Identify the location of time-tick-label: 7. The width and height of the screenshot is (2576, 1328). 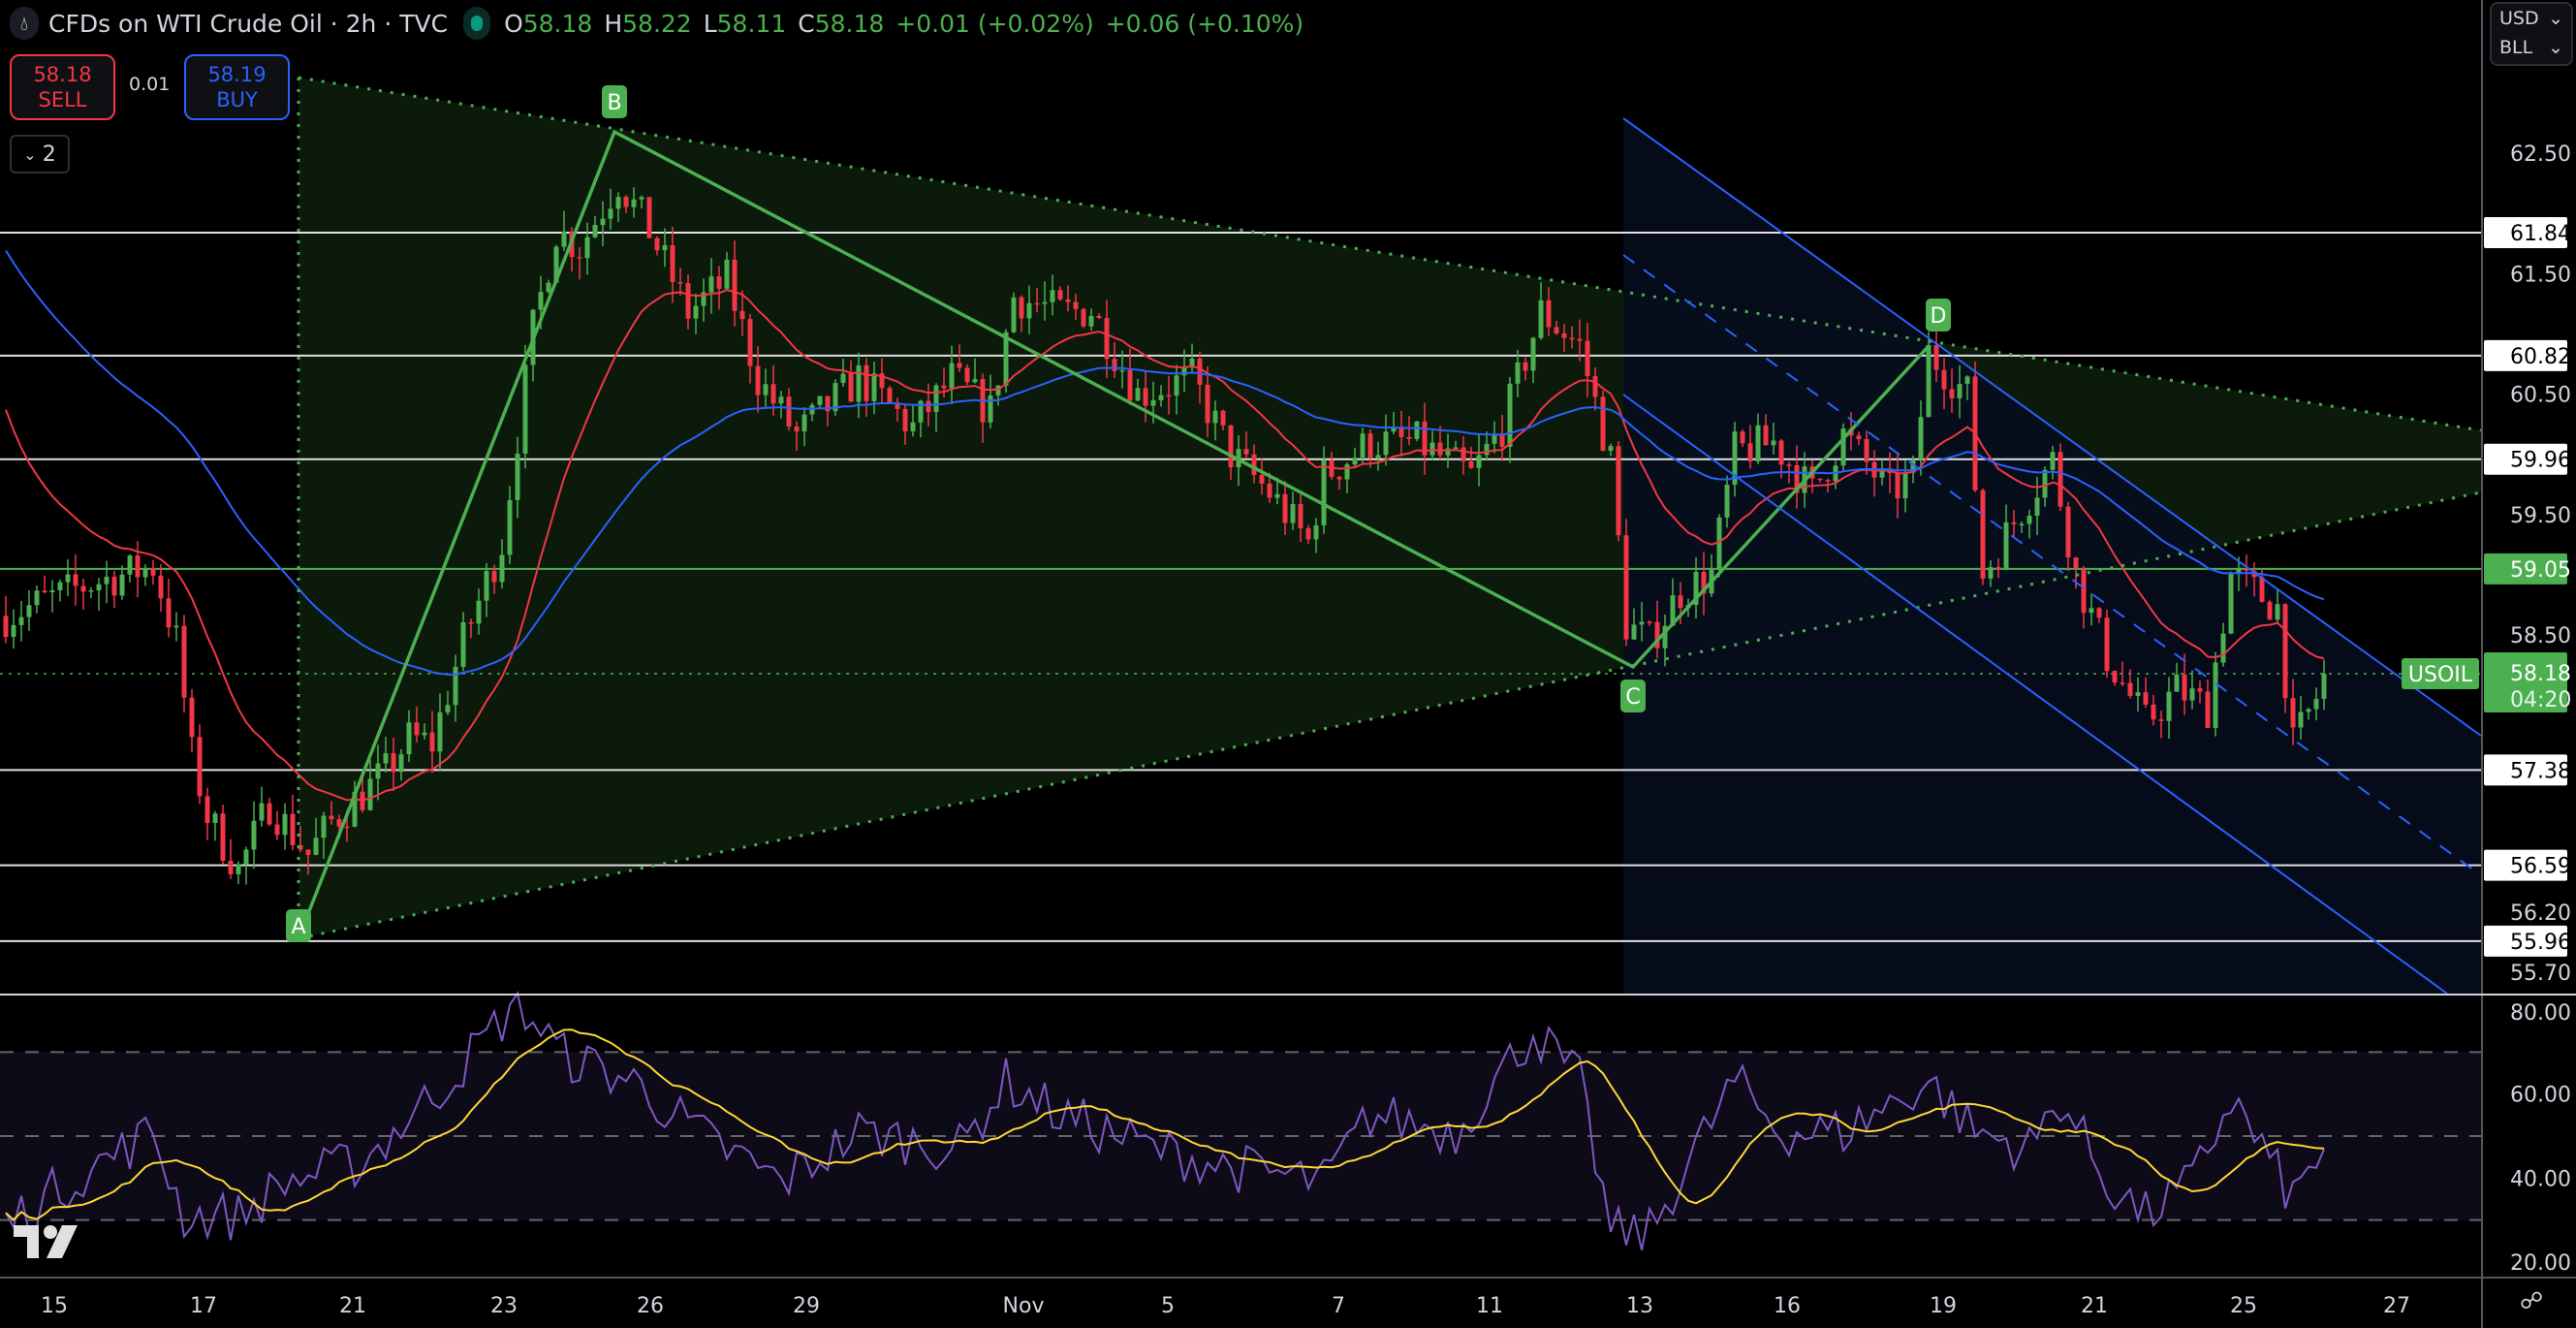
(1338, 1306).